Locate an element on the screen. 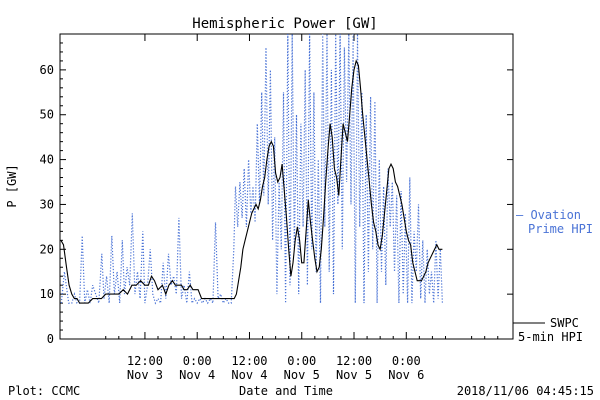 This screenshot has height=400, width=600. y-tick-label: 30 is located at coordinates (47, 204).